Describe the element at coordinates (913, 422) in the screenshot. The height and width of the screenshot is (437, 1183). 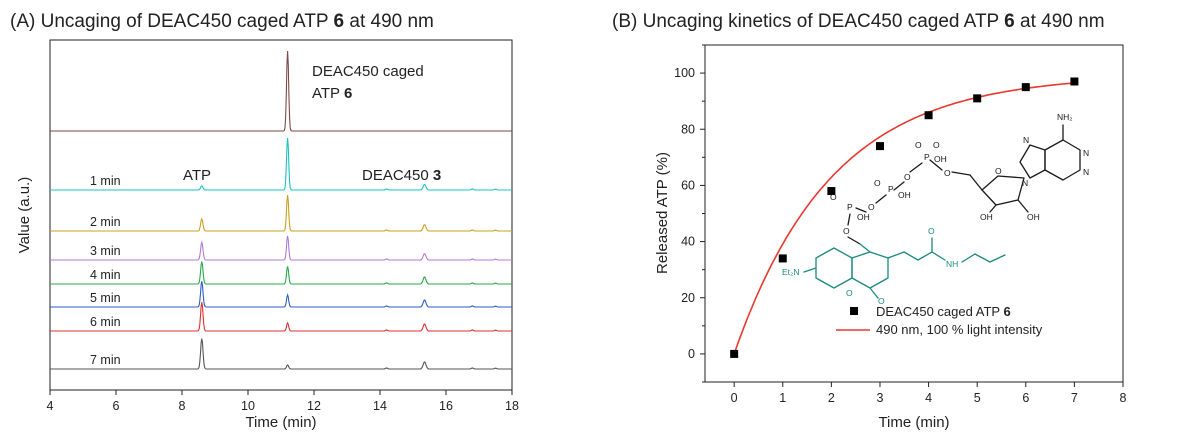
I see `panel-b-x-axis-label: Time (min)` at that location.